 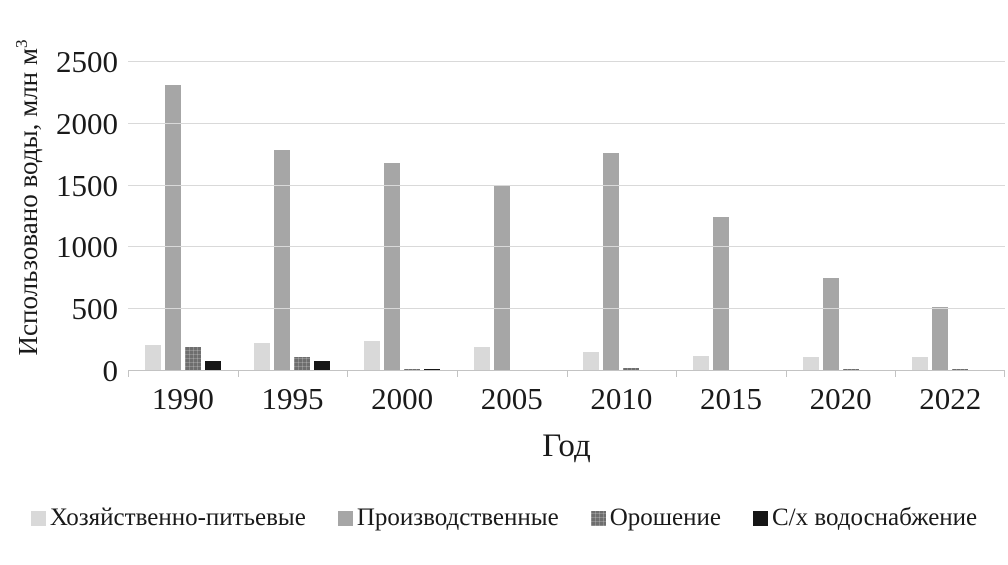 What do you see at coordinates (950, 398) in the screenshot?
I see `x-tick-label: 2022` at bounding box center [950, 398].